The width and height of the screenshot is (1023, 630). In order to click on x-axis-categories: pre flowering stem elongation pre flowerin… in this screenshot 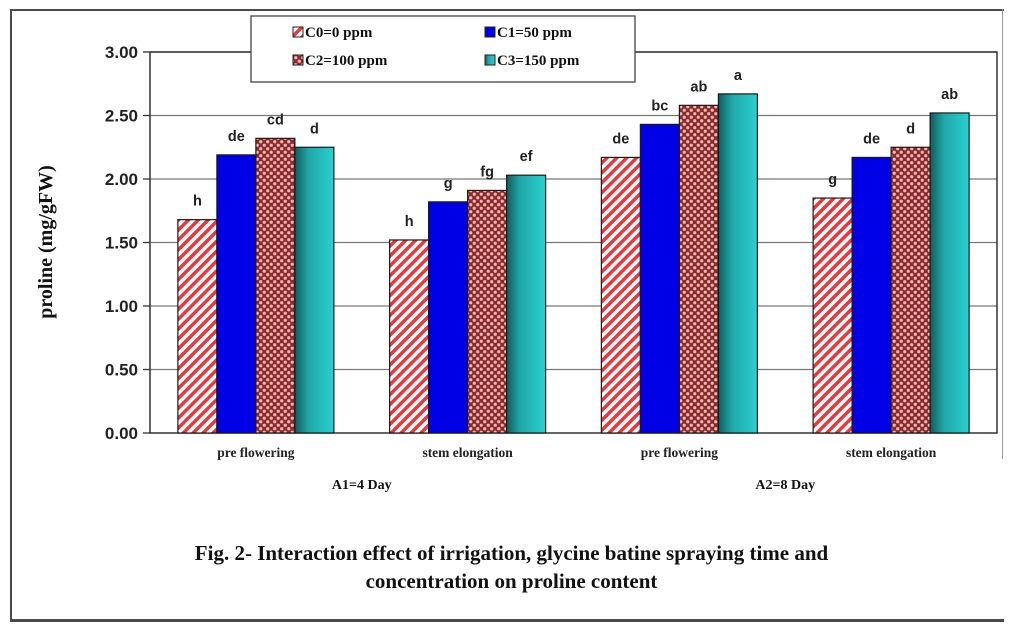, I will do `click(577, 452)`.